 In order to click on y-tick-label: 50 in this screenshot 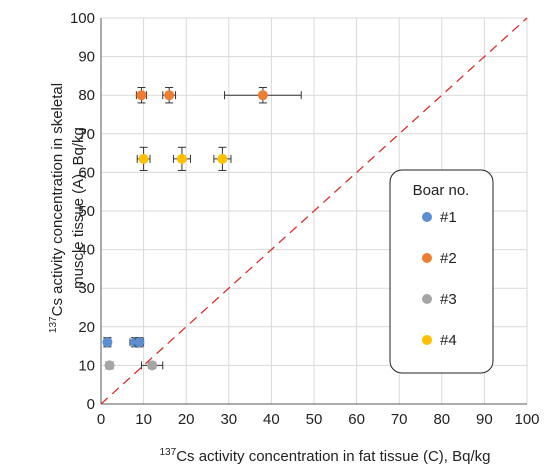, I will do `click(86, 211)`.